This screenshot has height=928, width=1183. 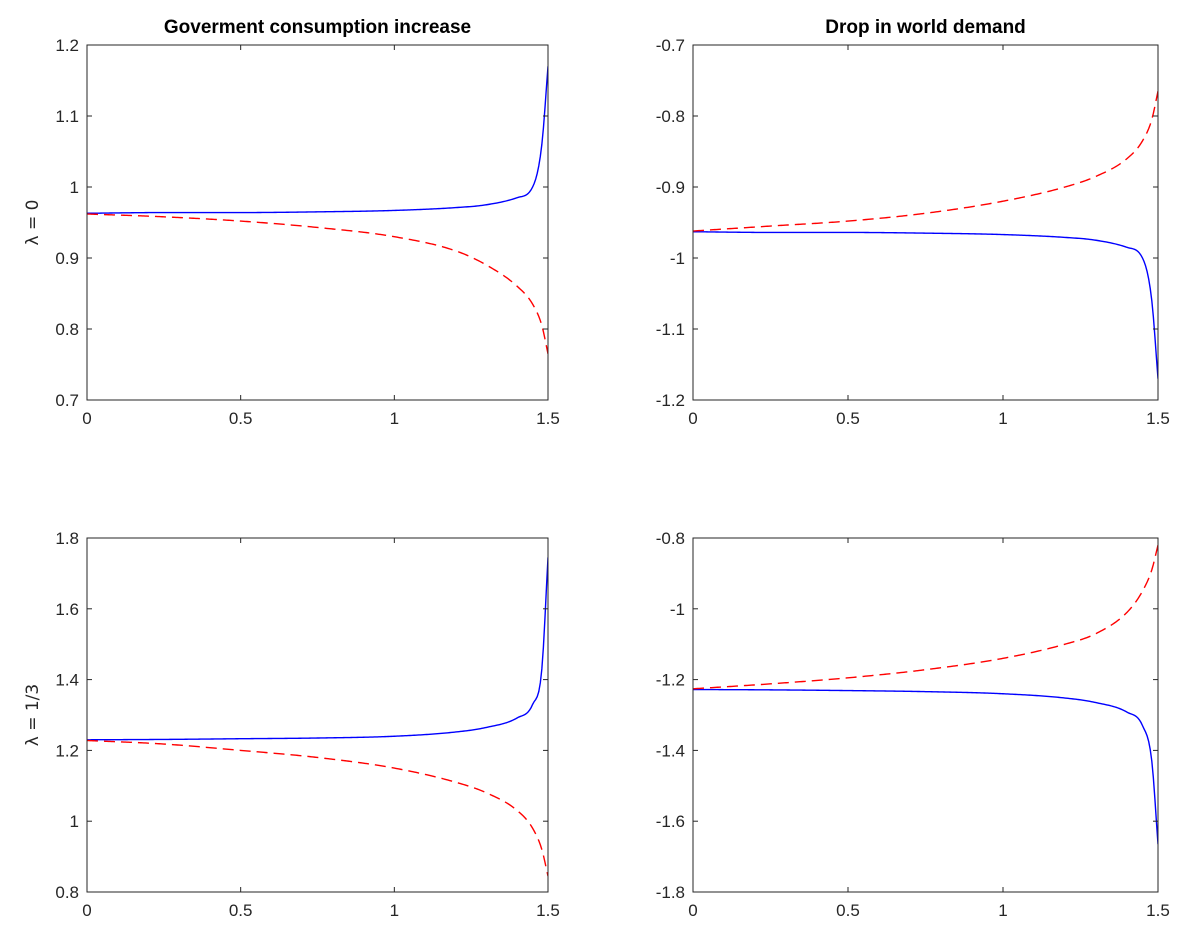 I want to click on y-tick-label: -1.8, so click(x=670, y=892).